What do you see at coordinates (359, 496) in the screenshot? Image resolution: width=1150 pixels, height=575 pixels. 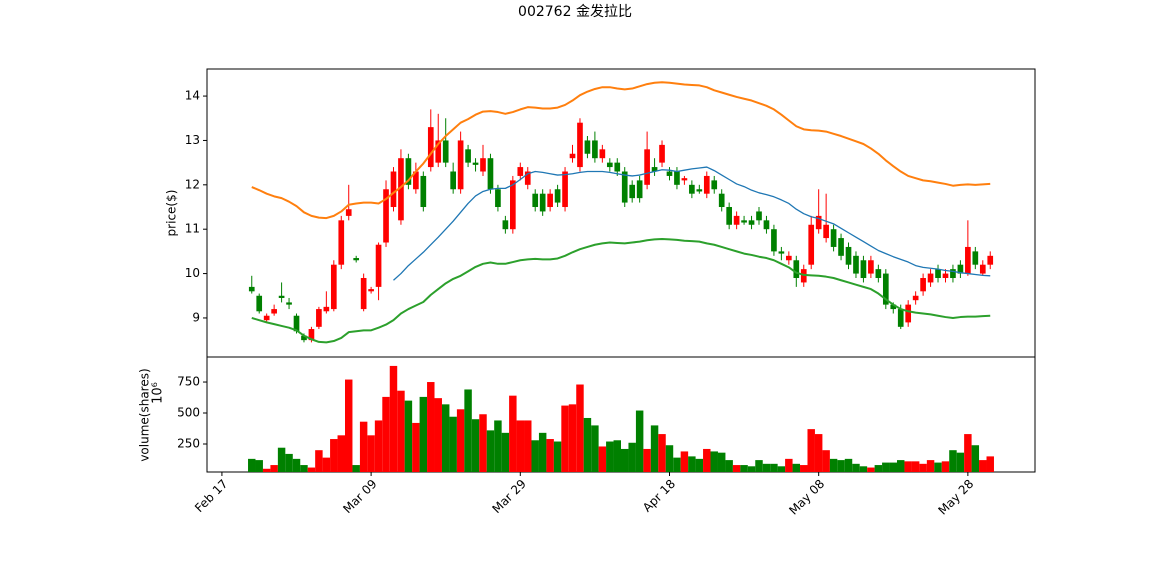 I see `x-tick-label: Mar 09` at bounding box center [359, 496].